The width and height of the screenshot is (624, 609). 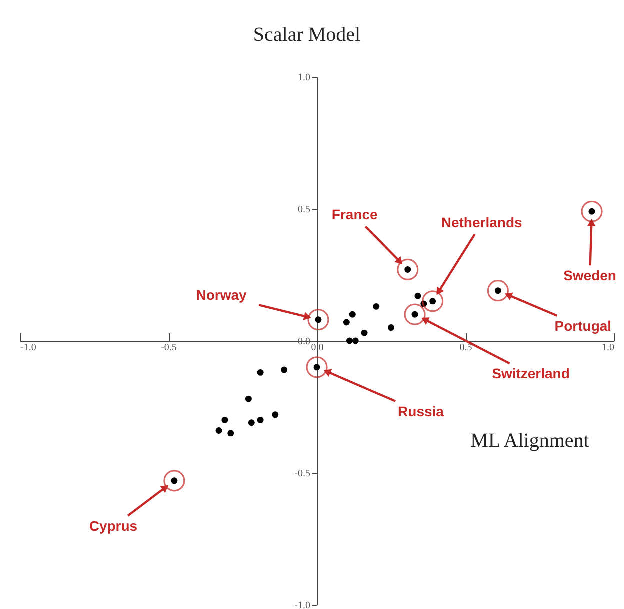 I want to click on annotation: Portugal, so click(x=583, y=326).